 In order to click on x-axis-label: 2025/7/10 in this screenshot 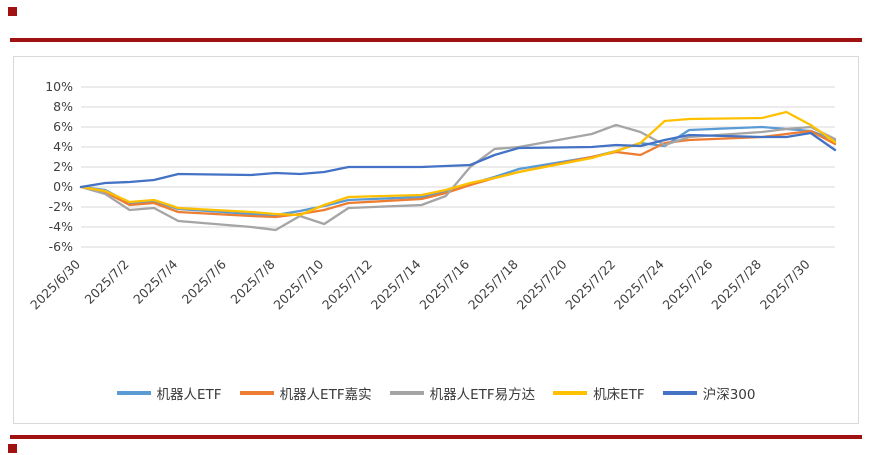, I will do `click(298, 284)`.